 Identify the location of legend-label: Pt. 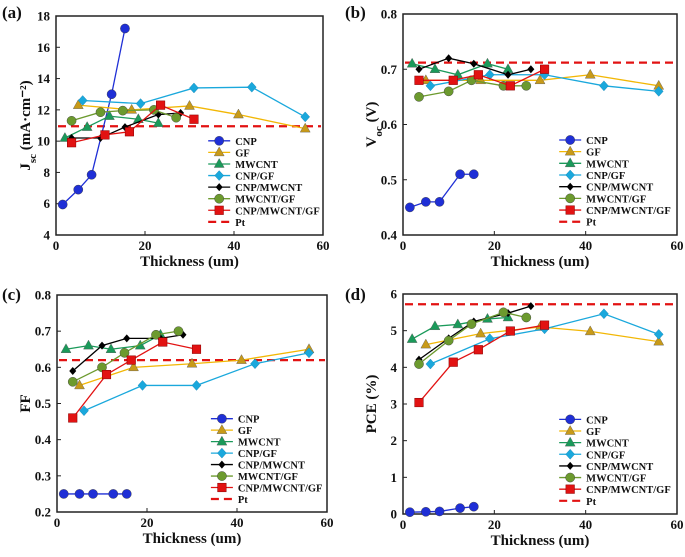
(591, 223).